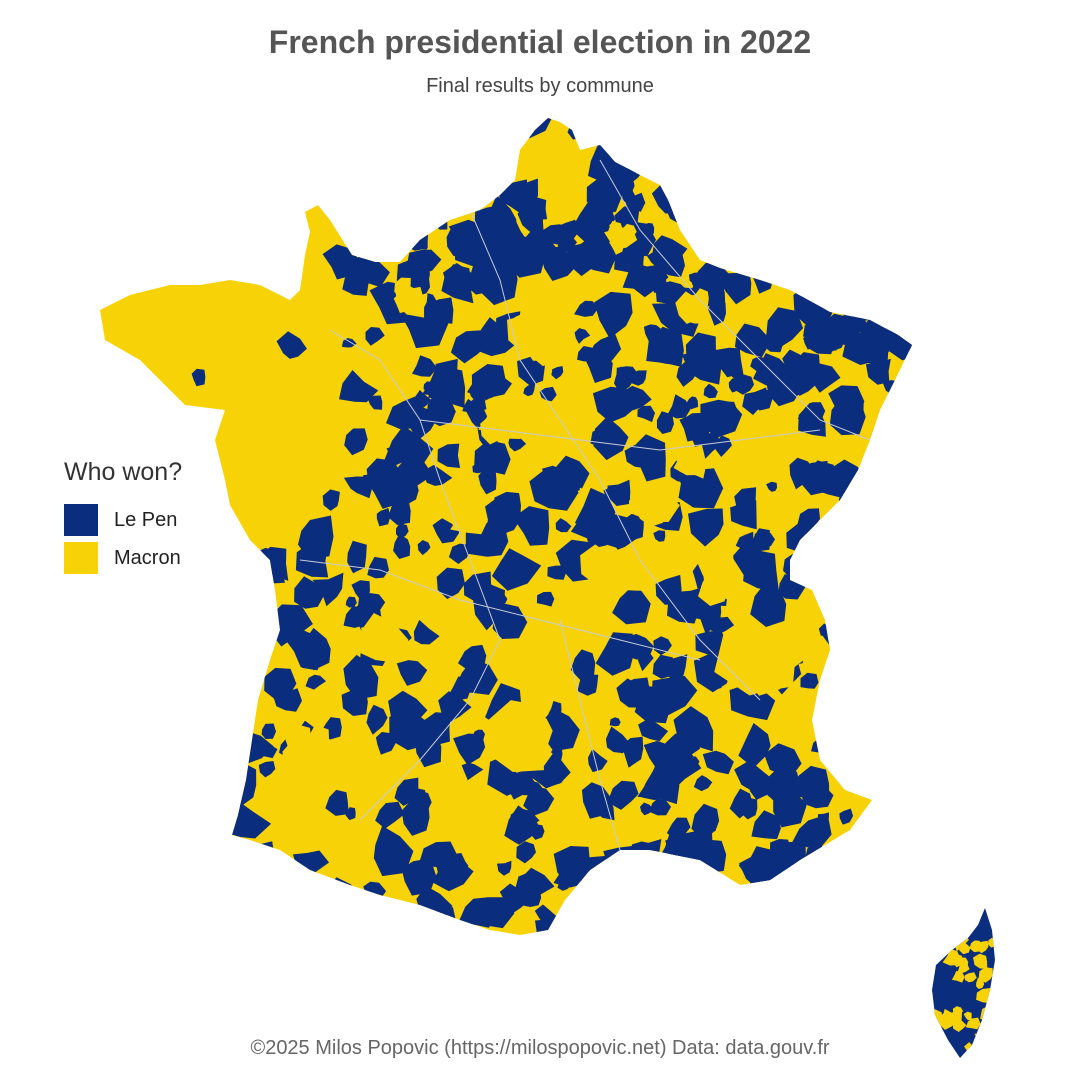 The image size is (1080, 1072). What do you see at coordinates (81, 520) in the screenshot?
I see `legend-swatch-le-pen` at bounding box center [81, 520].